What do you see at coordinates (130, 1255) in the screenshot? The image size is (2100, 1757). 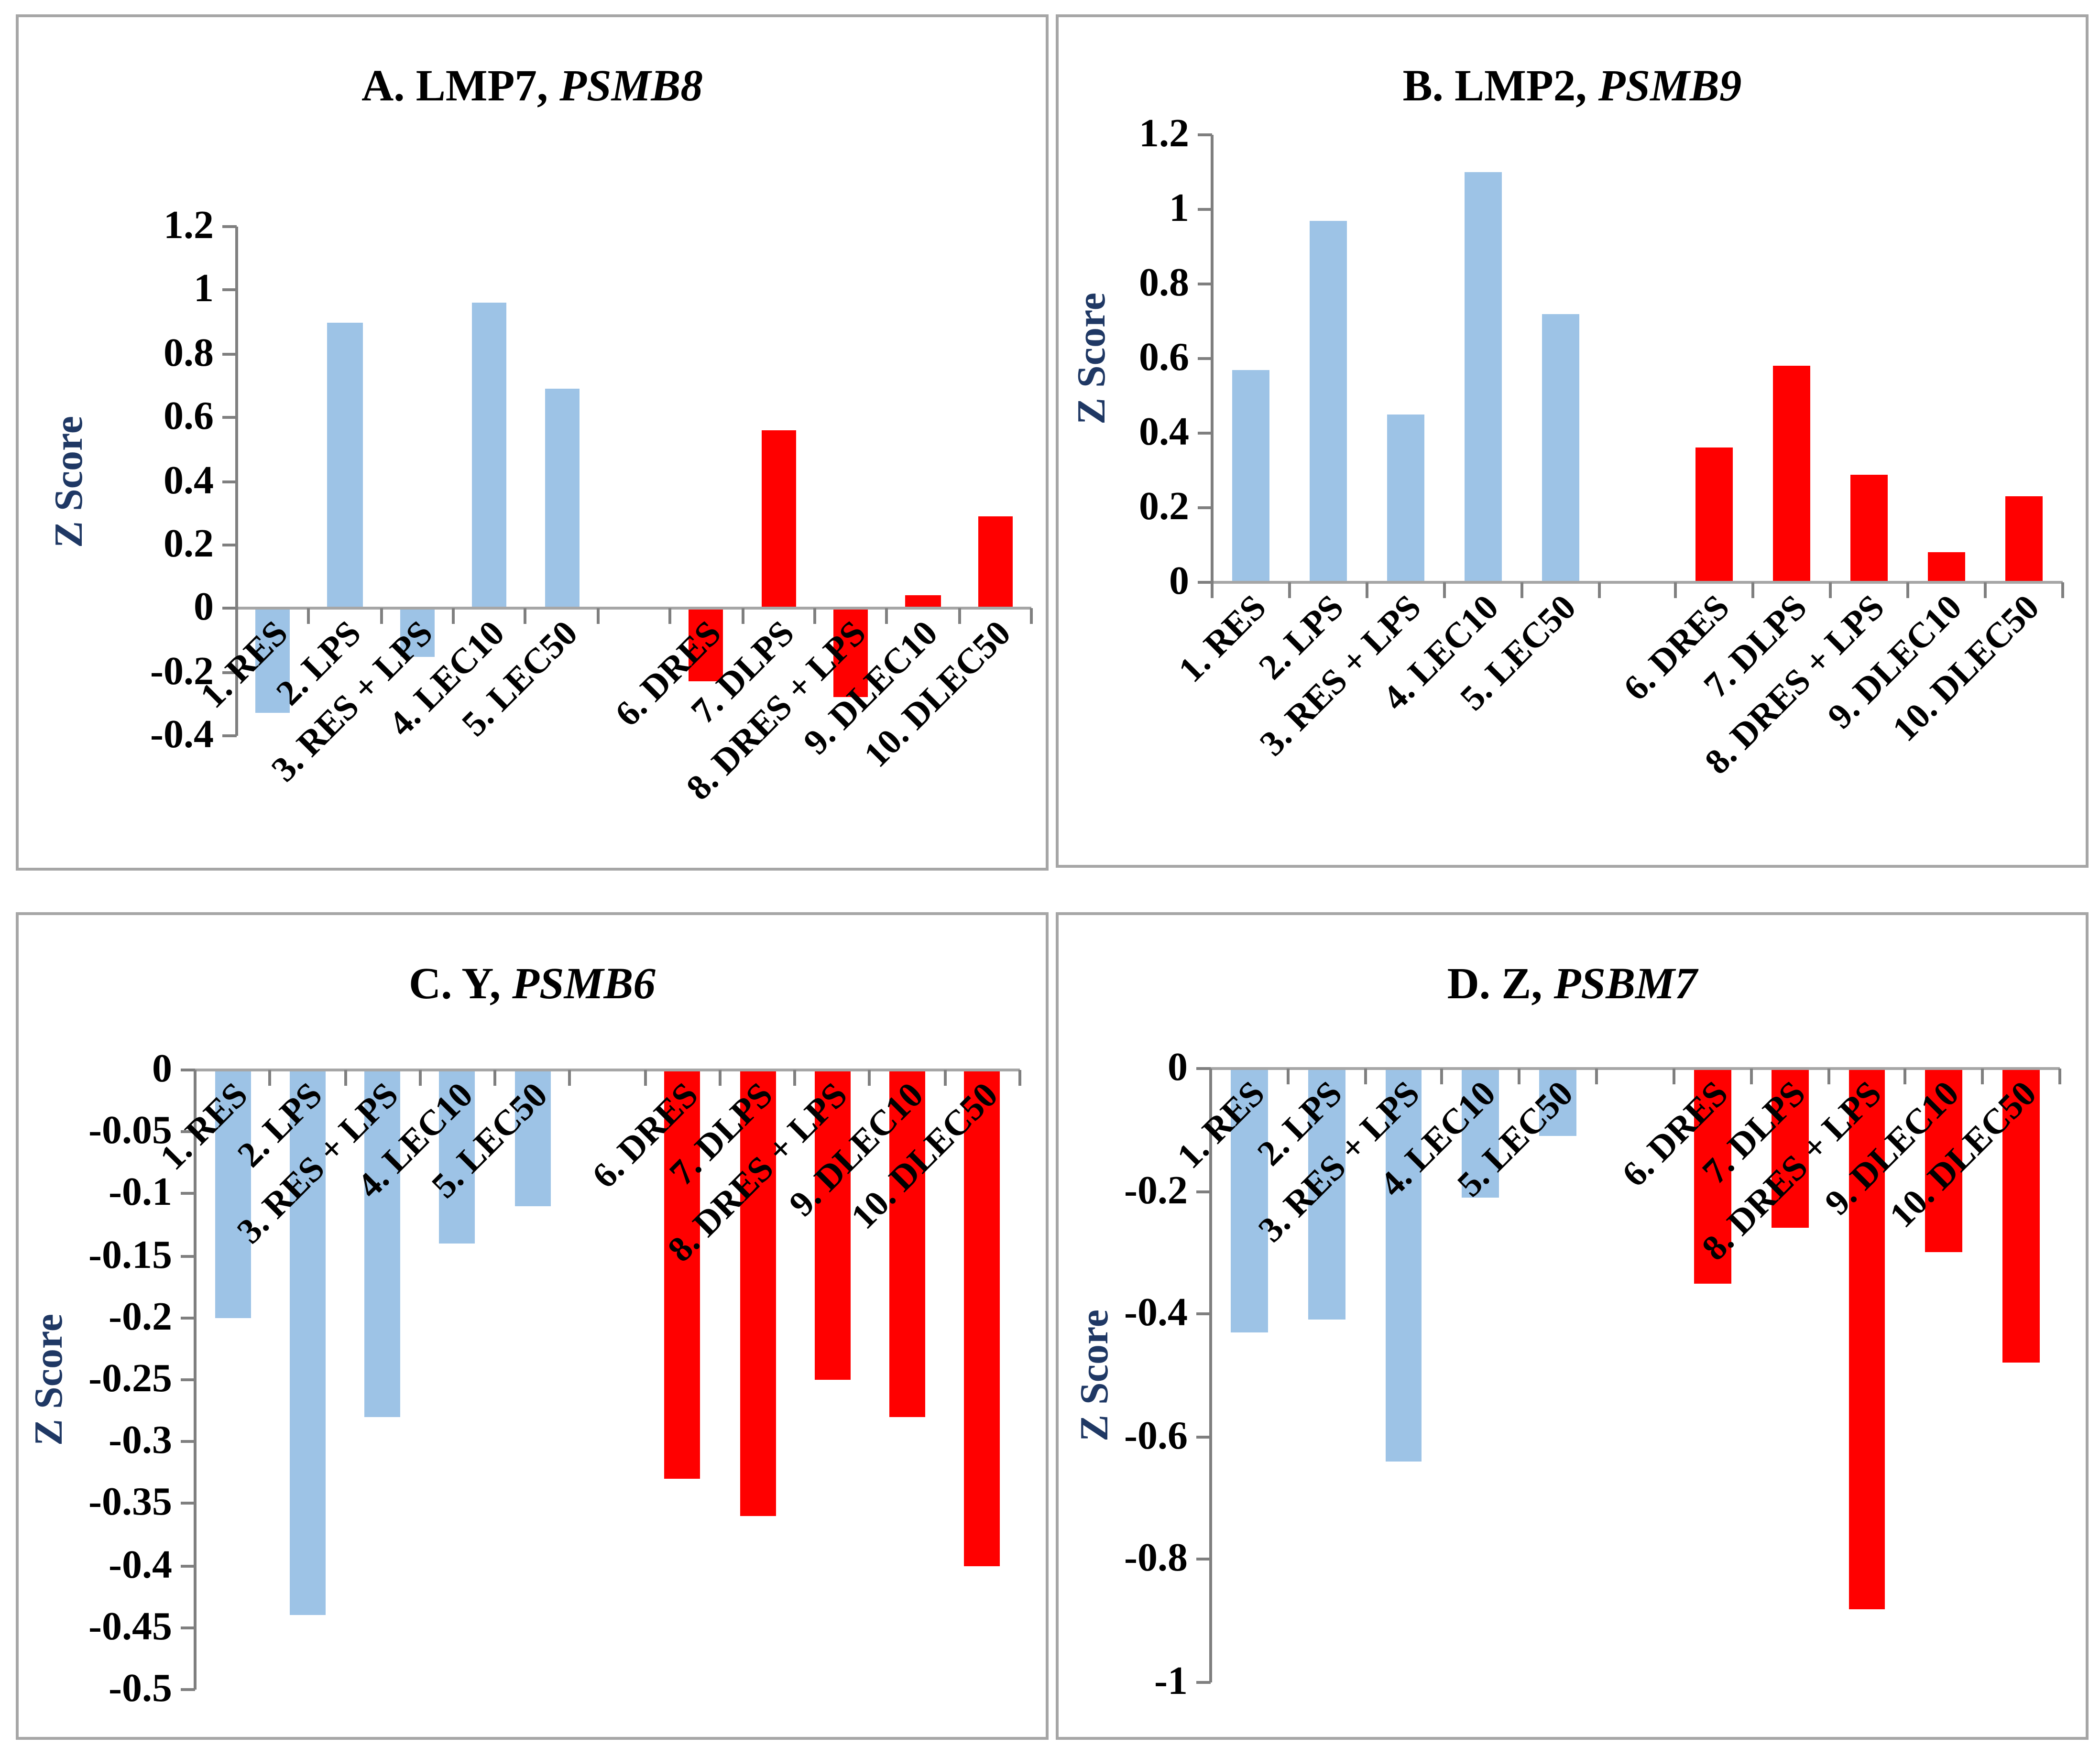 I see `y-tick-label: -0.15` at bounding box center [130, 1255].